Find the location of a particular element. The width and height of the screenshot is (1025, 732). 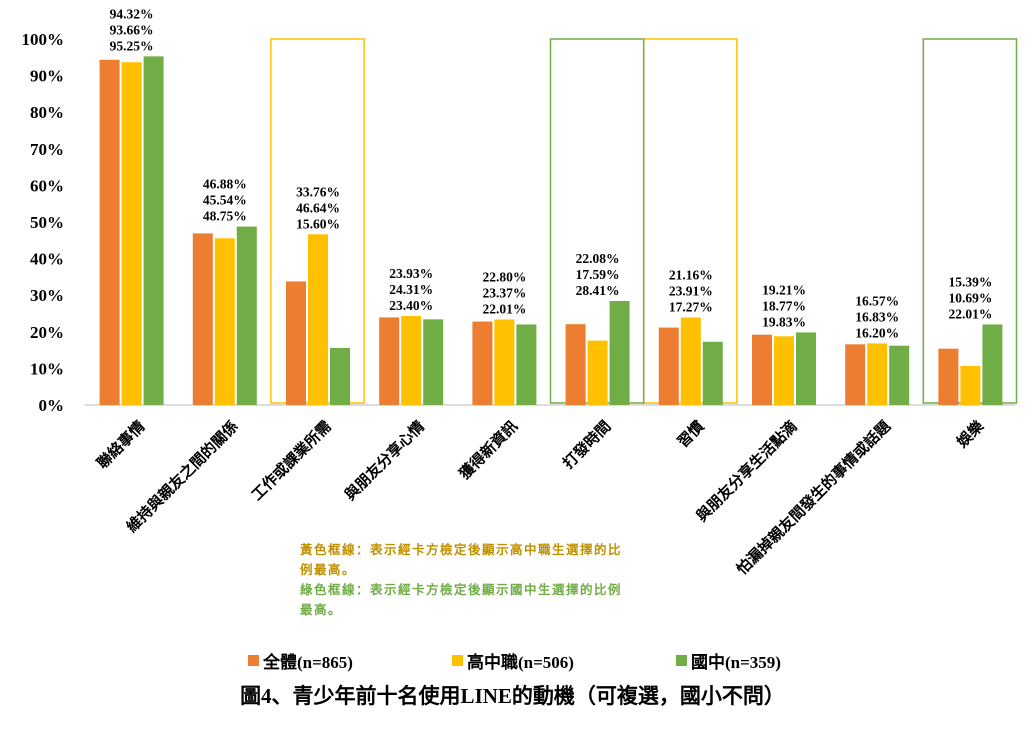

data-label: 46.88% is located at coordinates (225, 184).